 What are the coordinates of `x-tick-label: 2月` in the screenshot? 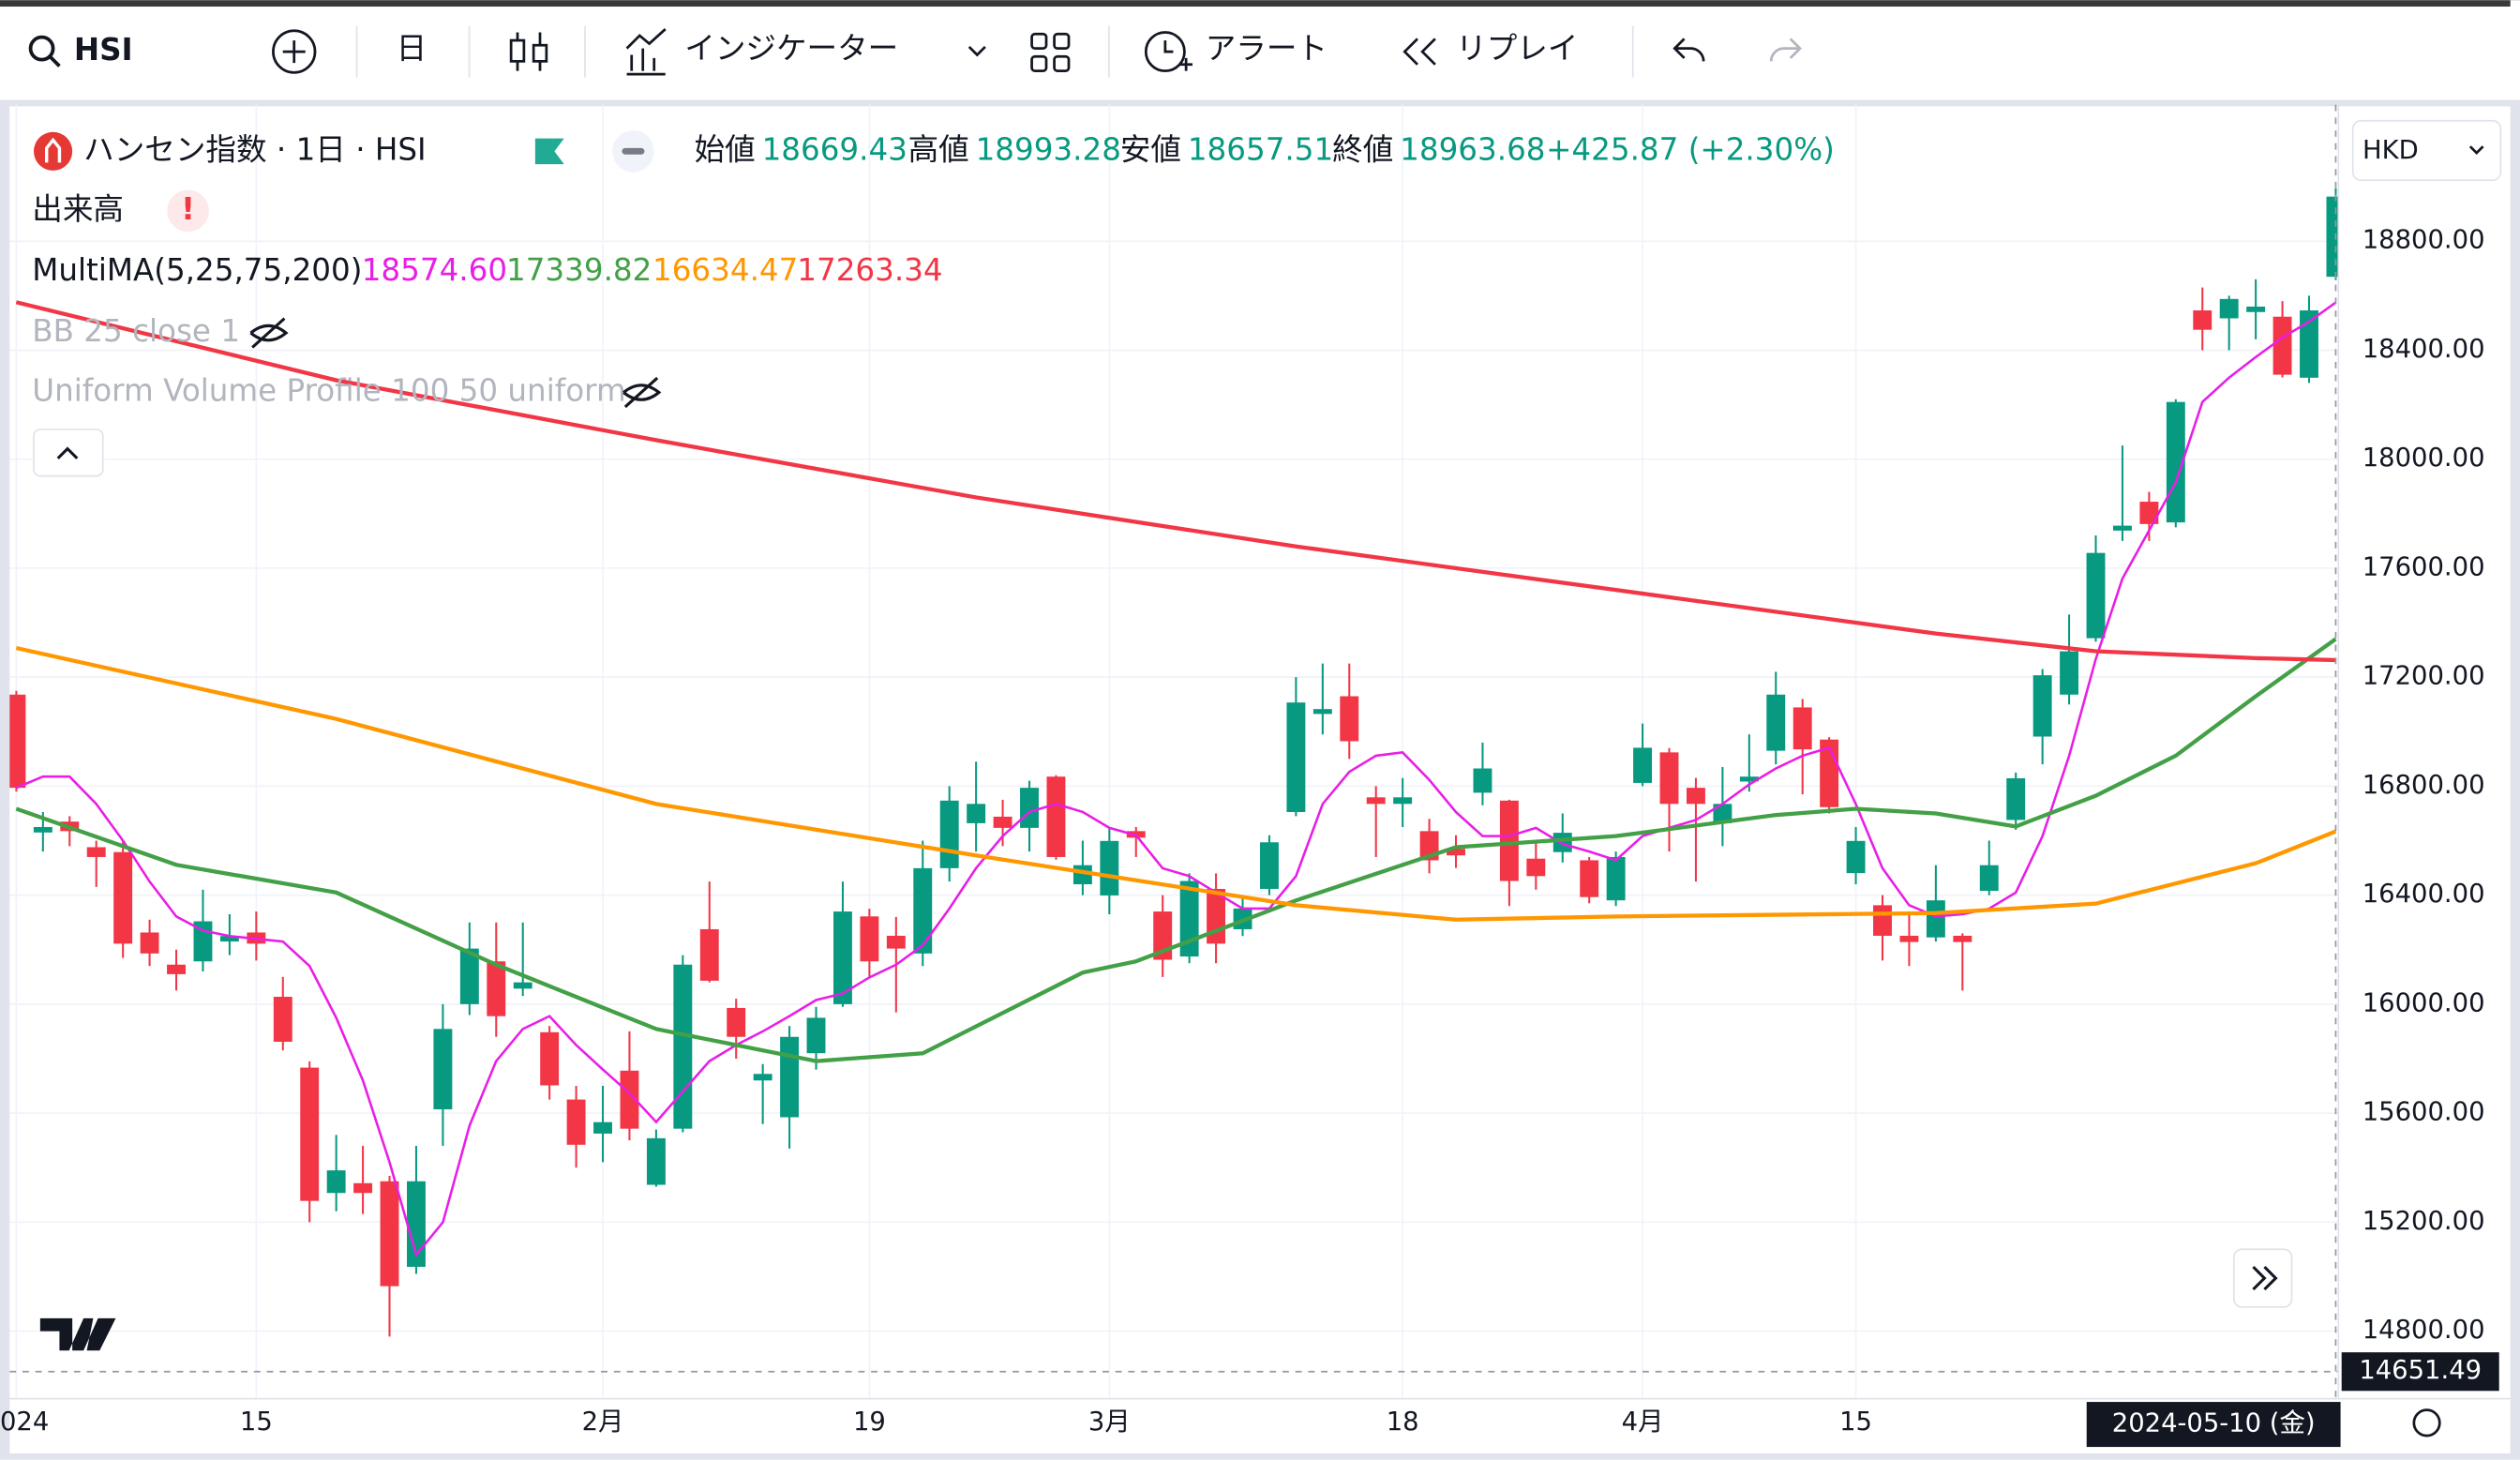 It's located at (603, 1422).